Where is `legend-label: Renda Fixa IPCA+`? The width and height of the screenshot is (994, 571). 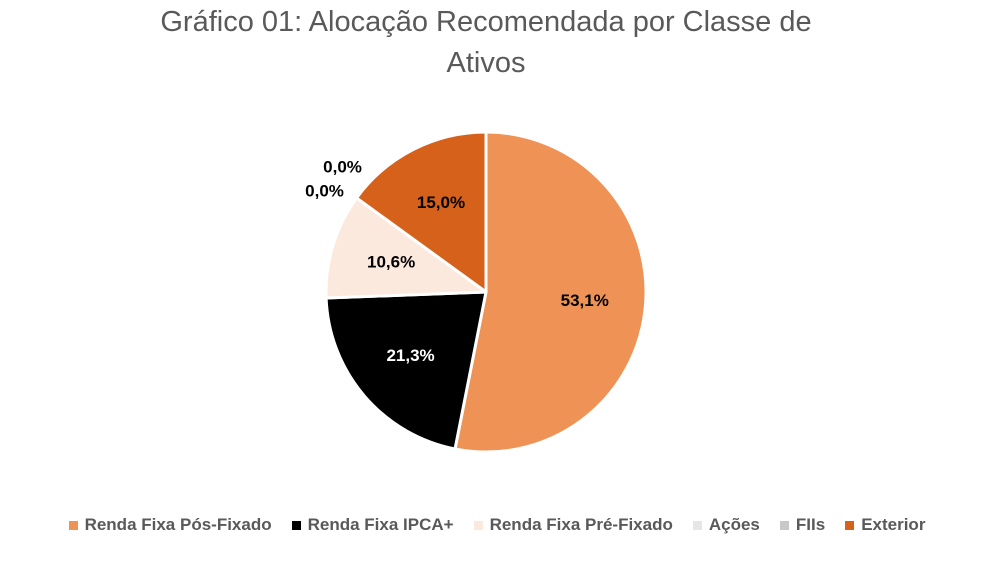 legend-label: Renda Fixa IPCA+ is located at coordinates (380, 524).